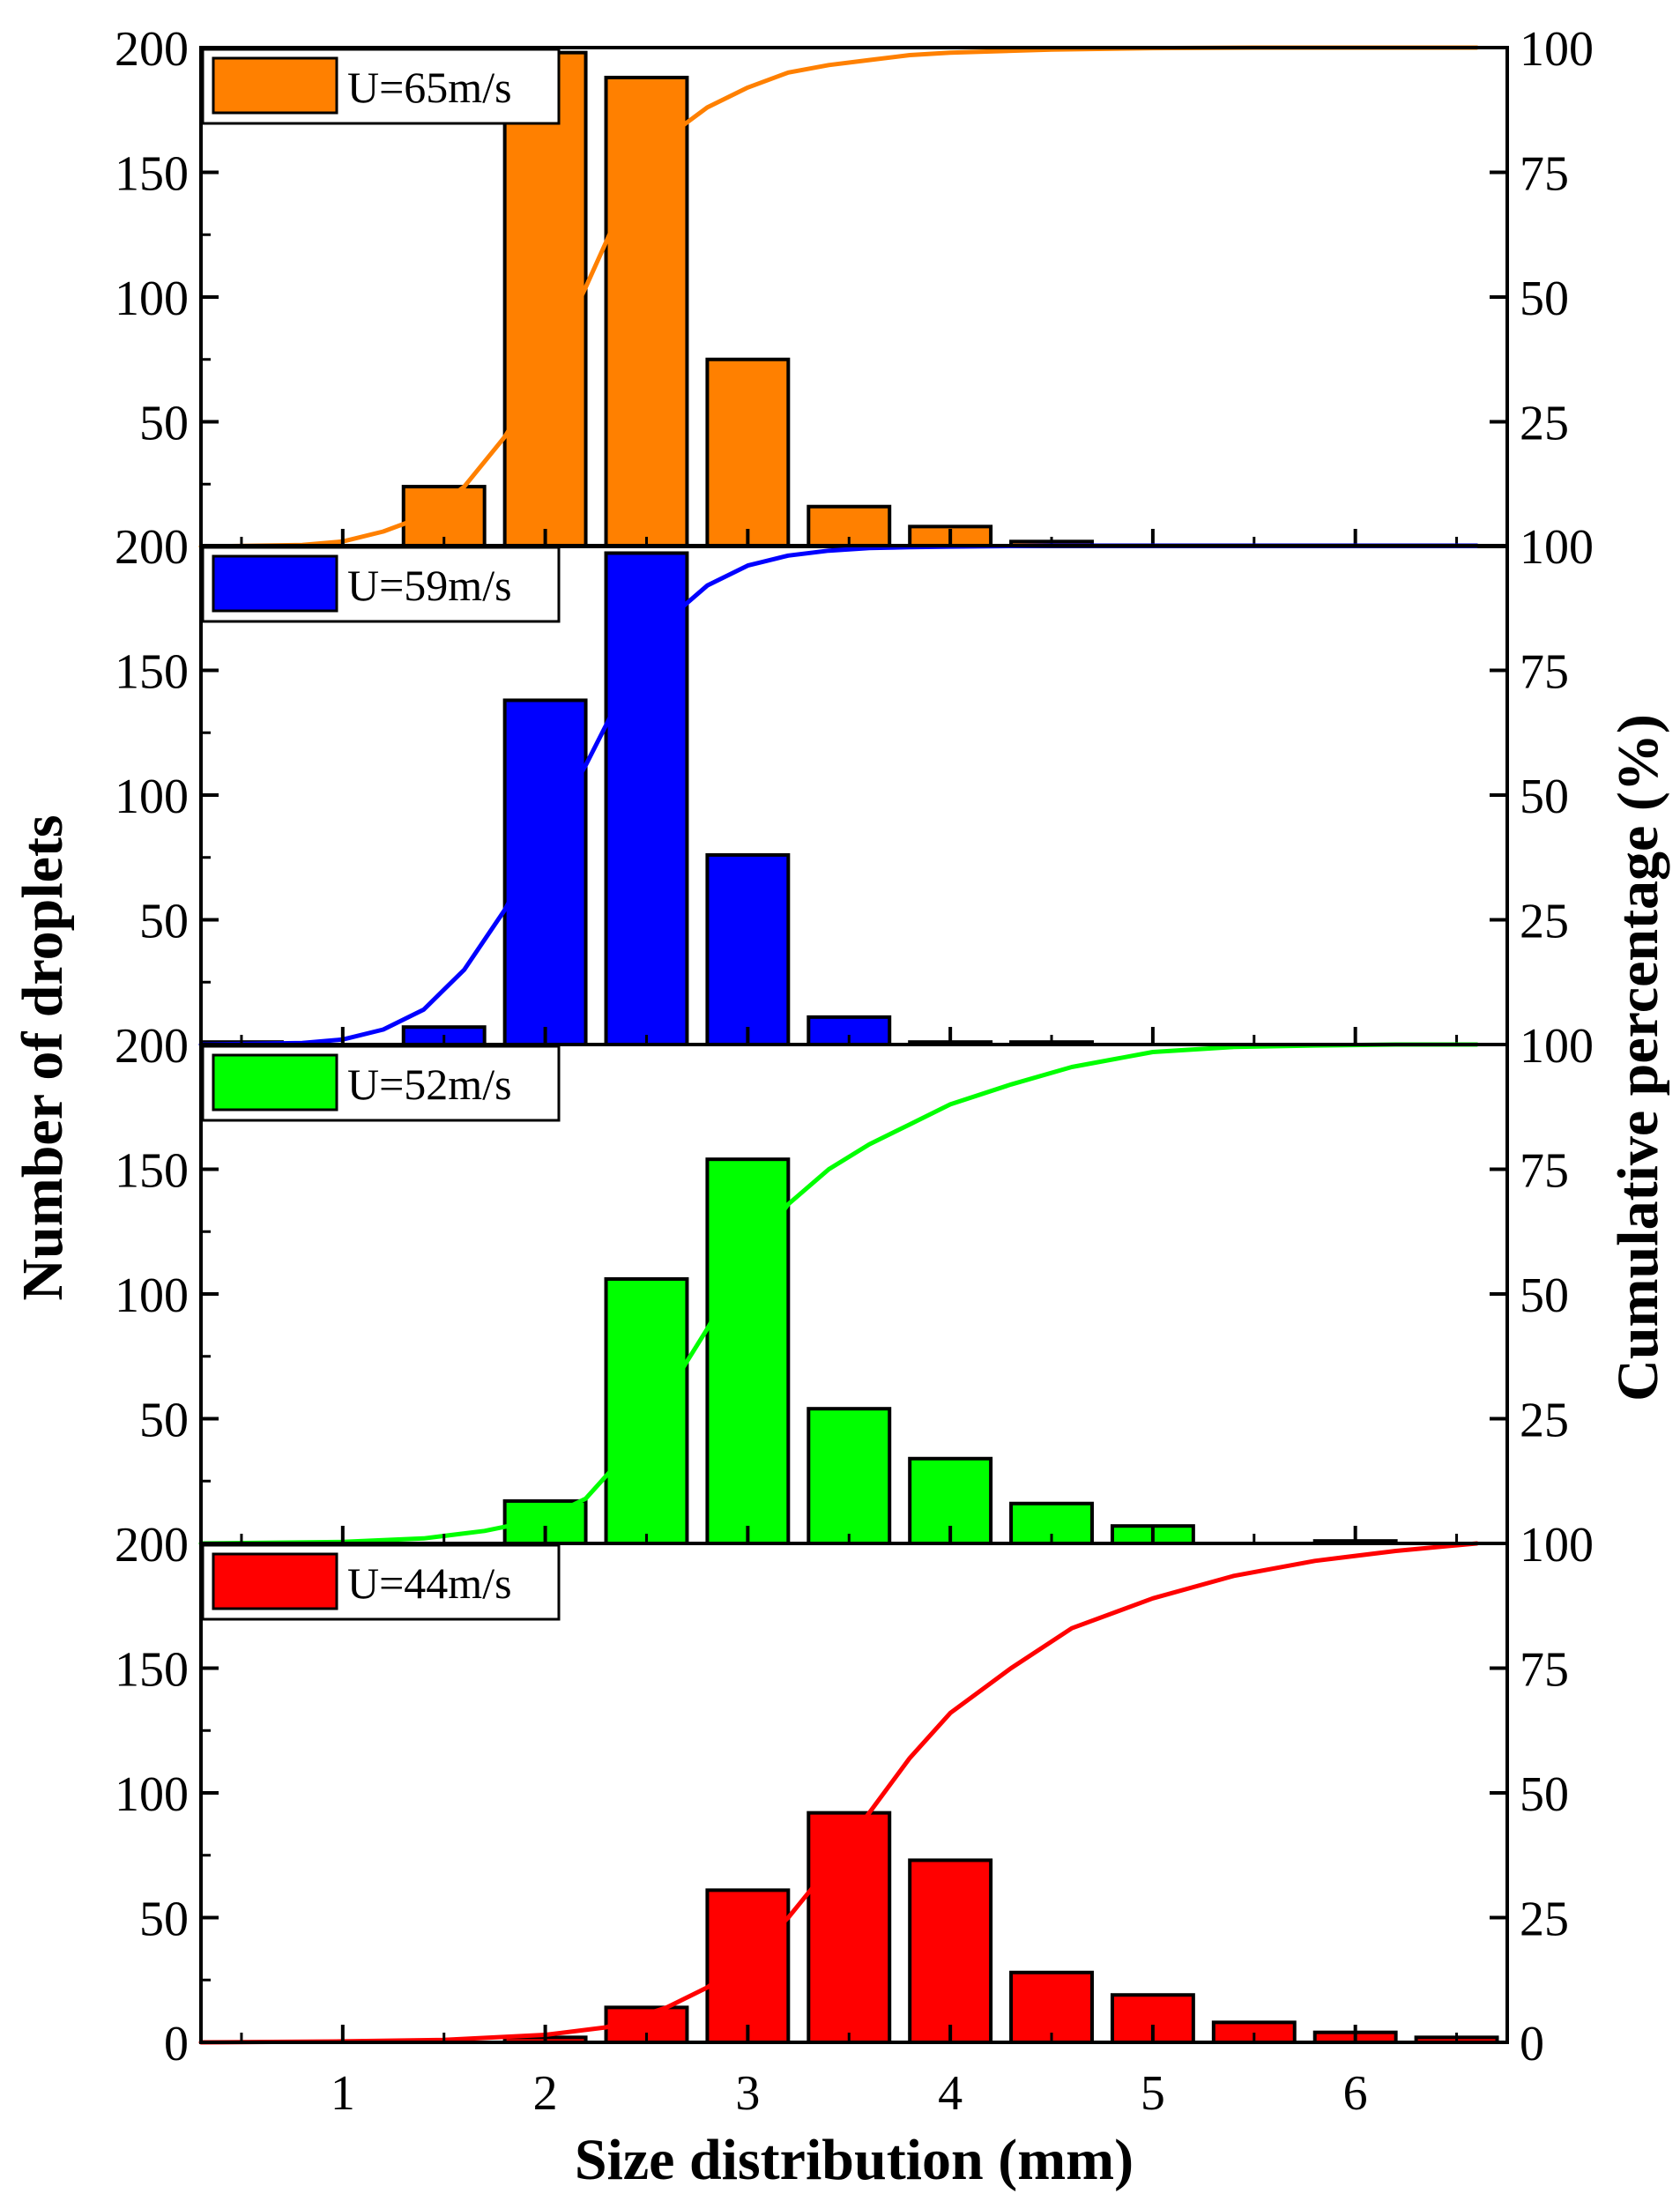  I want to click on legend: U=52m/s, so click(381, 1083).